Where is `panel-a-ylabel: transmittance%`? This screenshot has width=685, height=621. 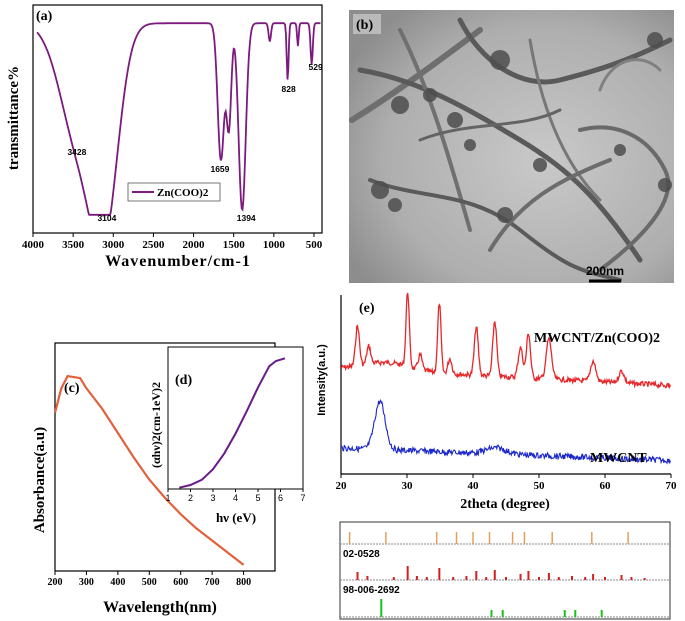
panel-a-ylabel: transmittance% is located at coordinates (14, 118).